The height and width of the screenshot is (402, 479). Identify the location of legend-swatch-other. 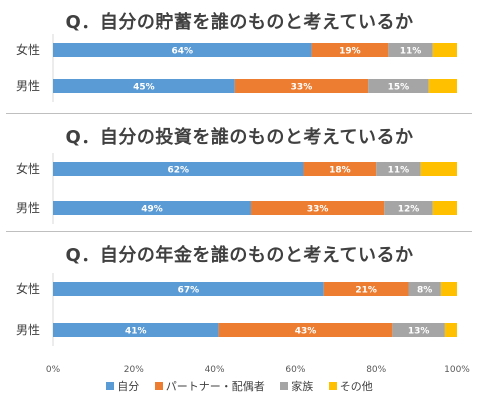
(332, 386).